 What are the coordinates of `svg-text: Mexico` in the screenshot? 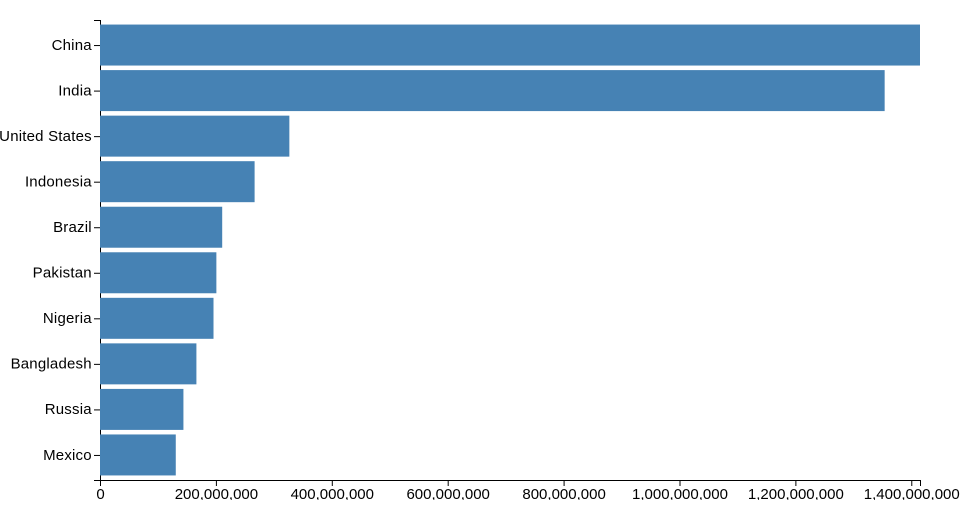 It's located at (67, 455).